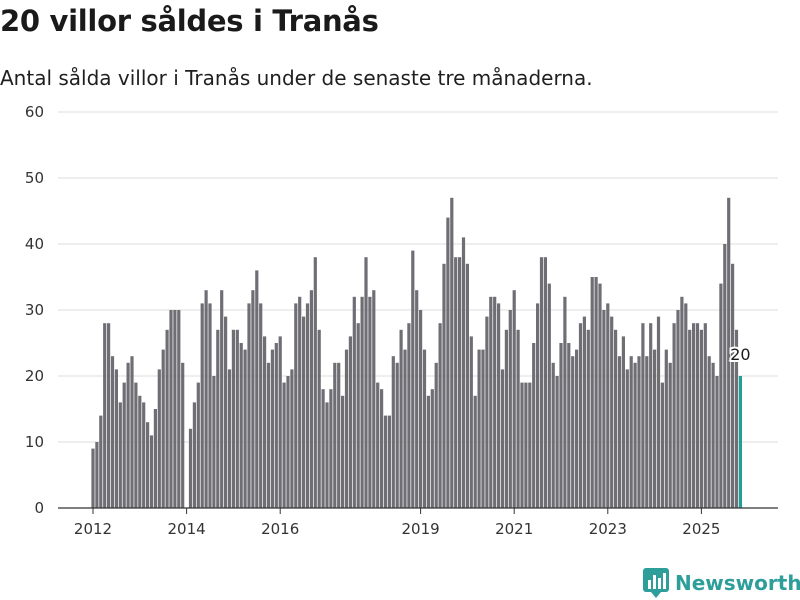 The image size is (800, 600). Describe the element at coordinates (93, 529) in the screenshot. I see `x-tick-label: 2012` at that location.